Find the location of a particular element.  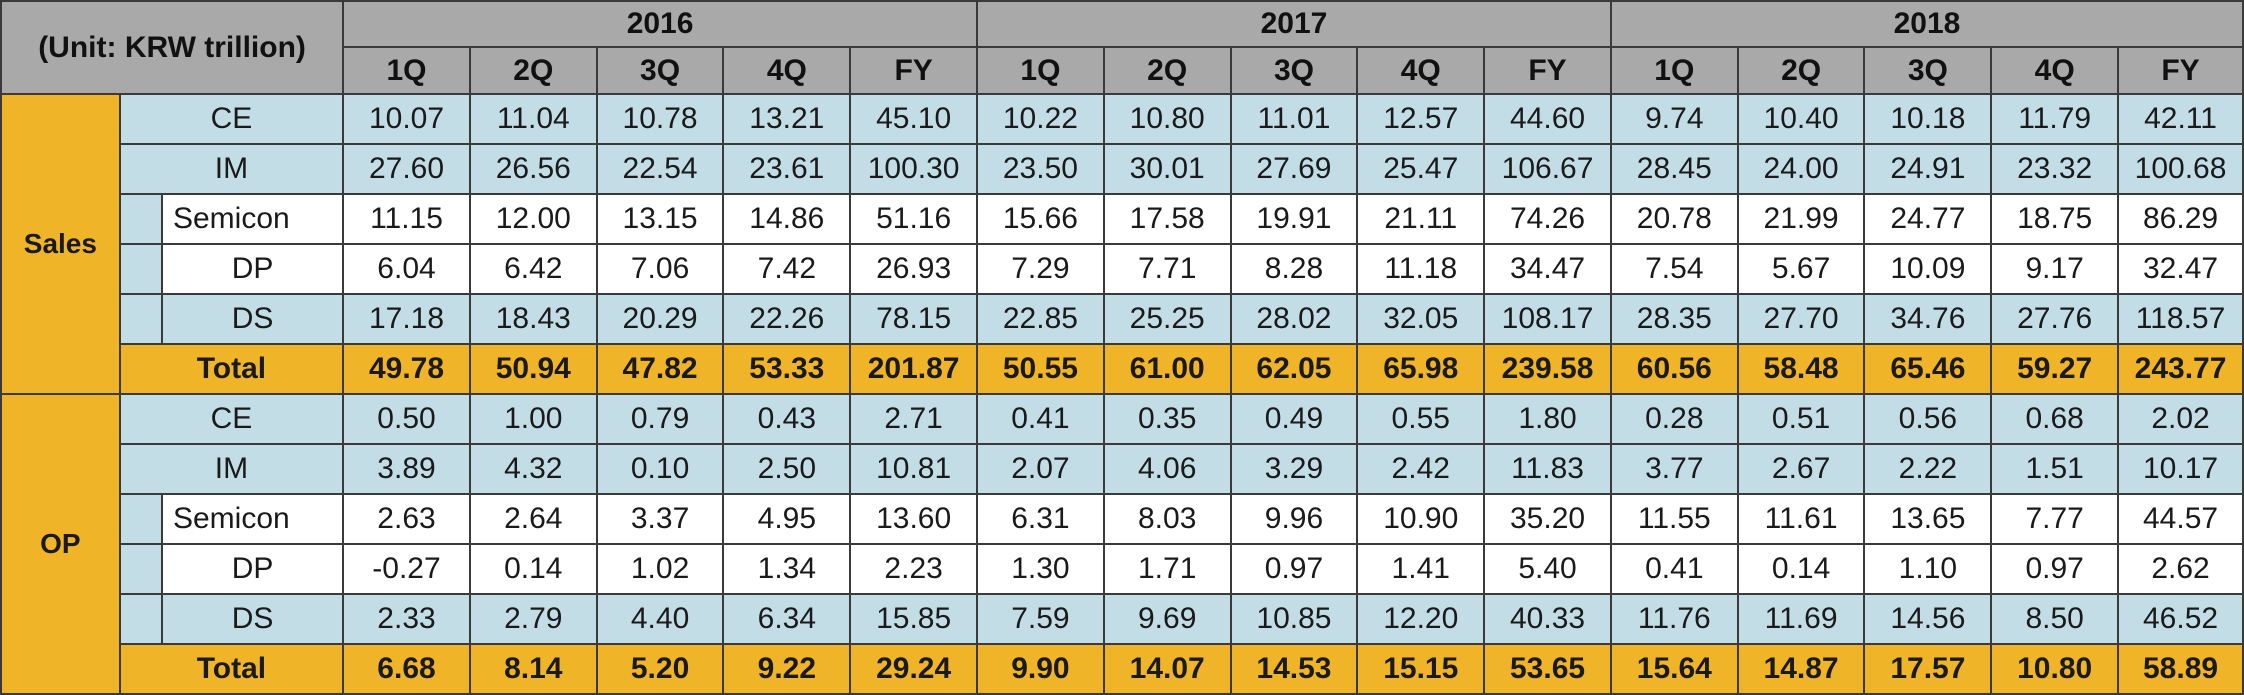

value-cell: 4.32 is located at coordinates (533, 469).